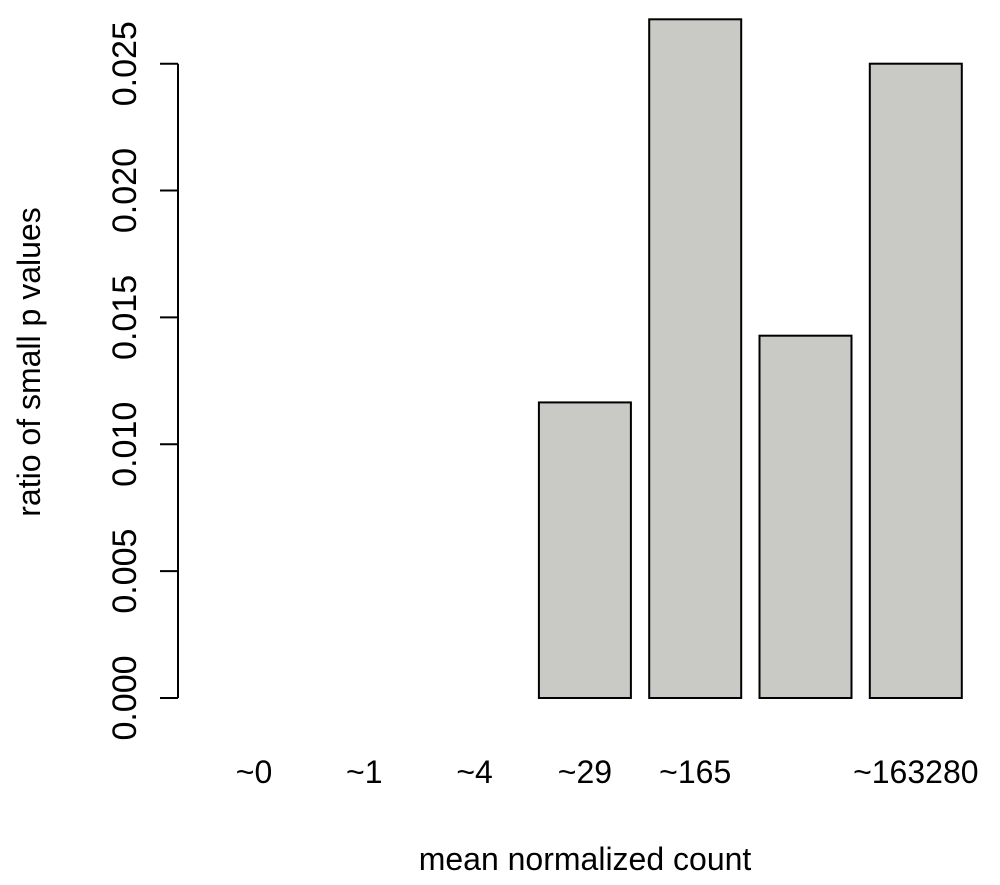 The height and width of the screenshot is (885, 1000). Describe the element at coordinates (125, 444) in the screenshot. I see `y-tick-label: 0.010` at that location.